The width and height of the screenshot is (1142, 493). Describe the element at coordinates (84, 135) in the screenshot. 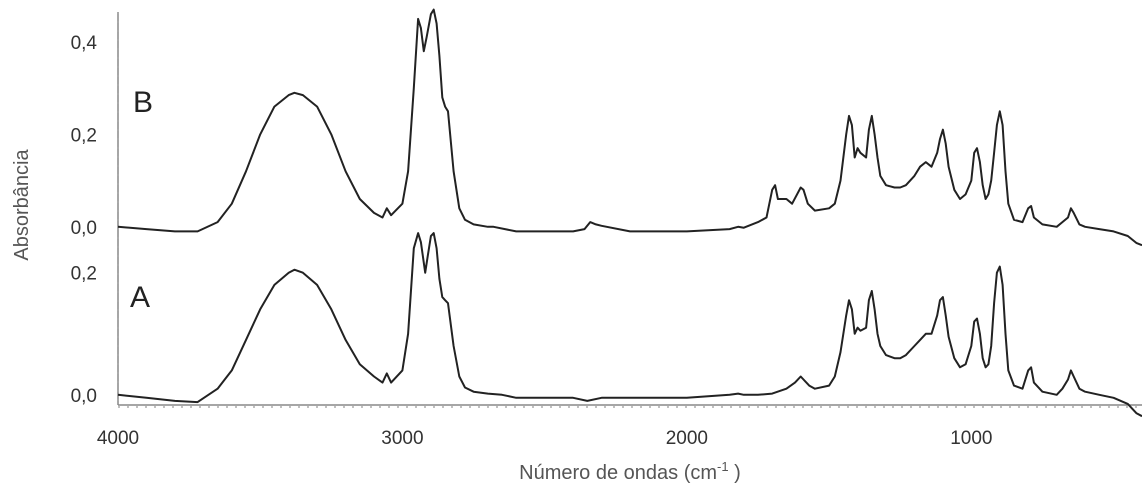

I see `y-tick-label-B-1: 0,2` at that location.